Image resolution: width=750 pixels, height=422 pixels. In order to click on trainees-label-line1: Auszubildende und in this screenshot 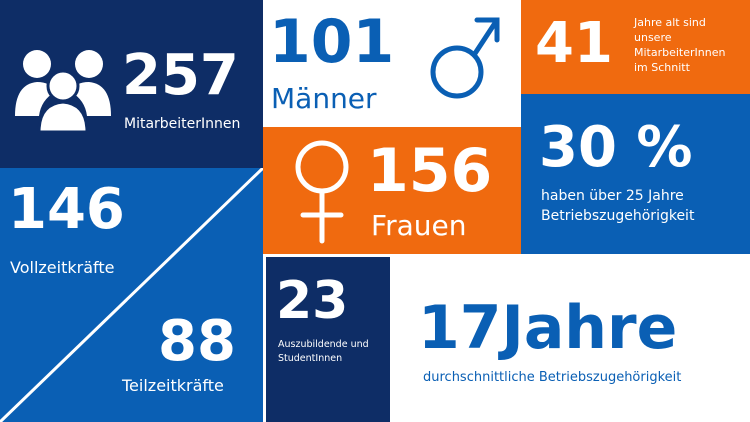, I will do `click(323, 344)`.